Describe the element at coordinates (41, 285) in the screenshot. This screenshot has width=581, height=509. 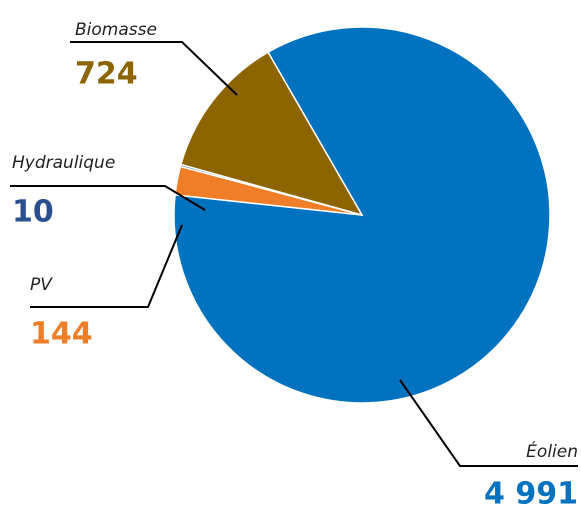
I see `slice-name: PV` at that location.